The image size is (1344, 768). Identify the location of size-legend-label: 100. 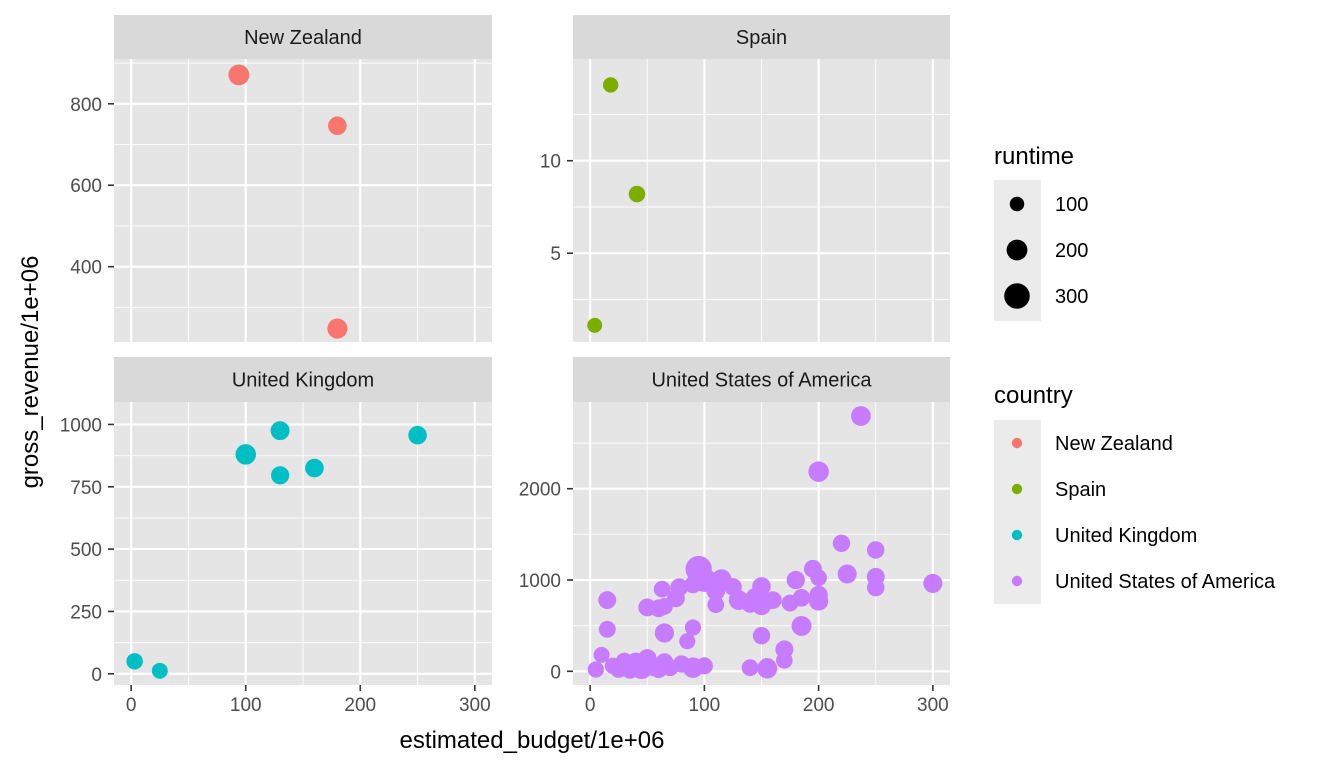
(1071, 205).